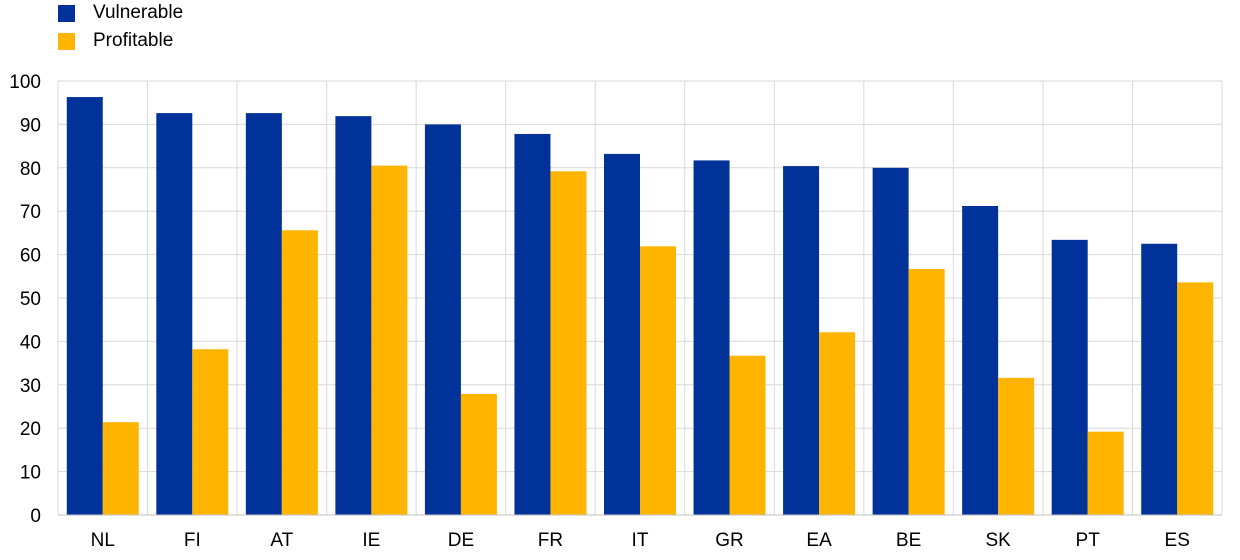  I want to click on bar-profitable-be, so click(926, 391).